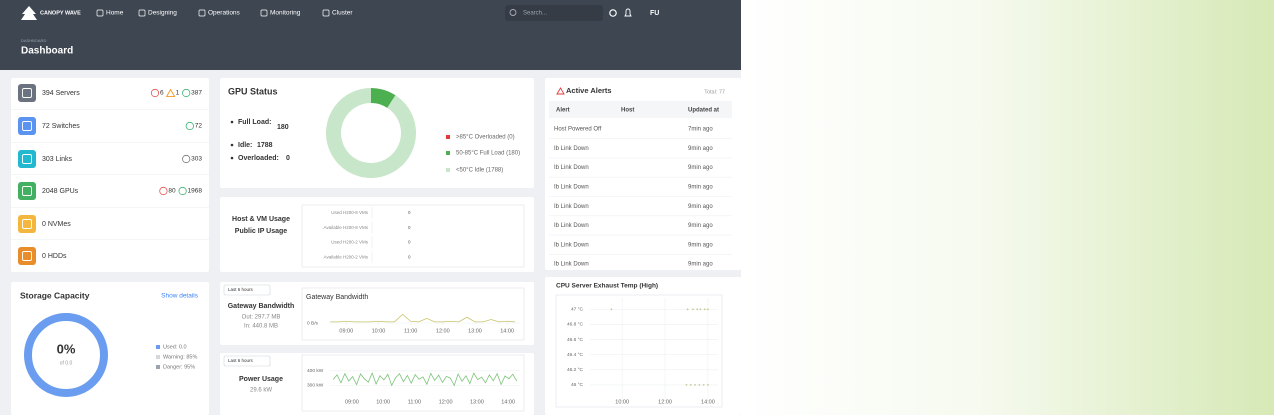  I want to click on inventory-label: 0 HDDs, so click(54, 256).